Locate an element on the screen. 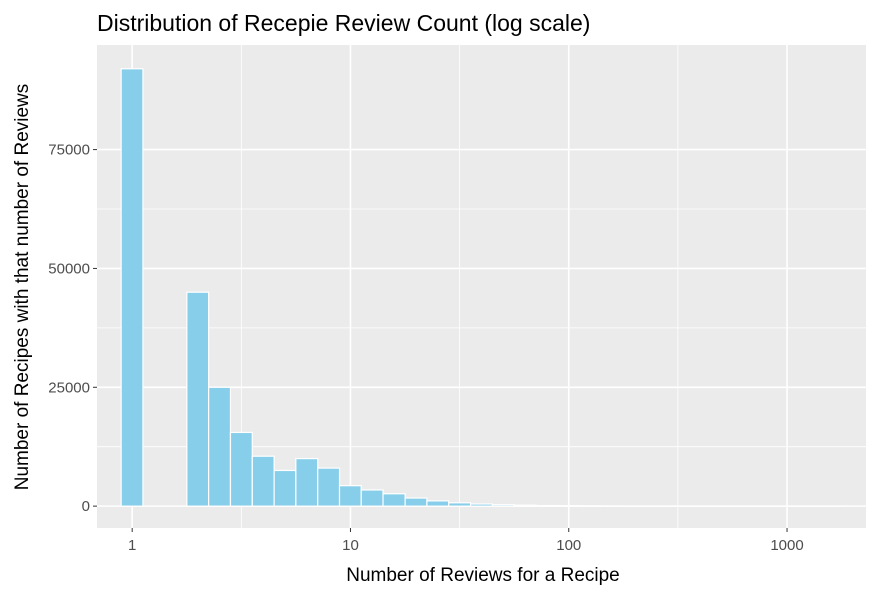 Image resolution: width=882 pixels, height=594 pixels. y-axis: 0 25000 50000 75000 is located at coordinates (72, 328).